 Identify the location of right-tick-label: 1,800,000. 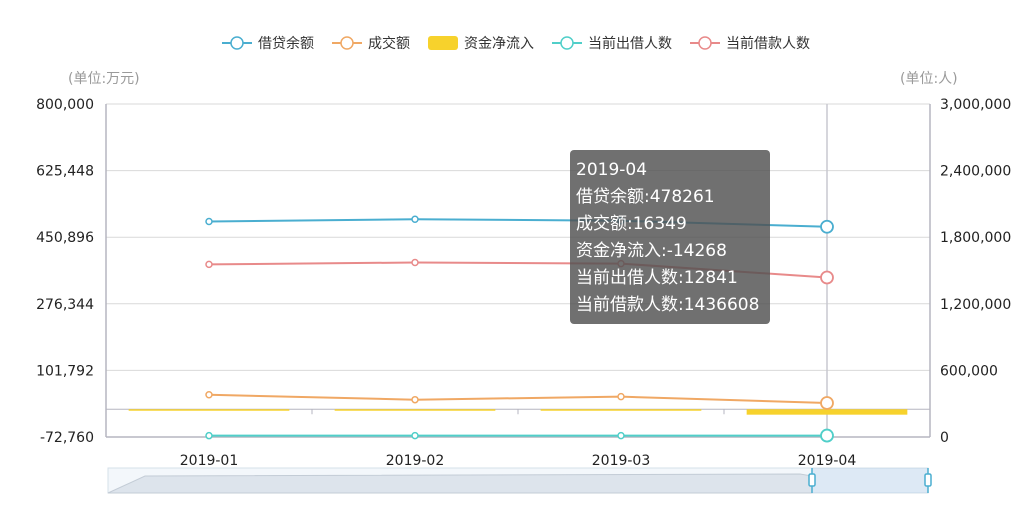
(975, 238).